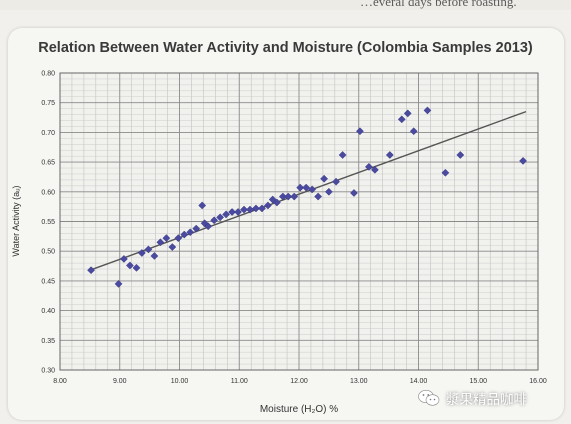 The width and height of the screenshot is (571, 424). Describe the element at coordinates (359, 381) in the screenshot. I see `x-tick-label: 13.00` at that location.